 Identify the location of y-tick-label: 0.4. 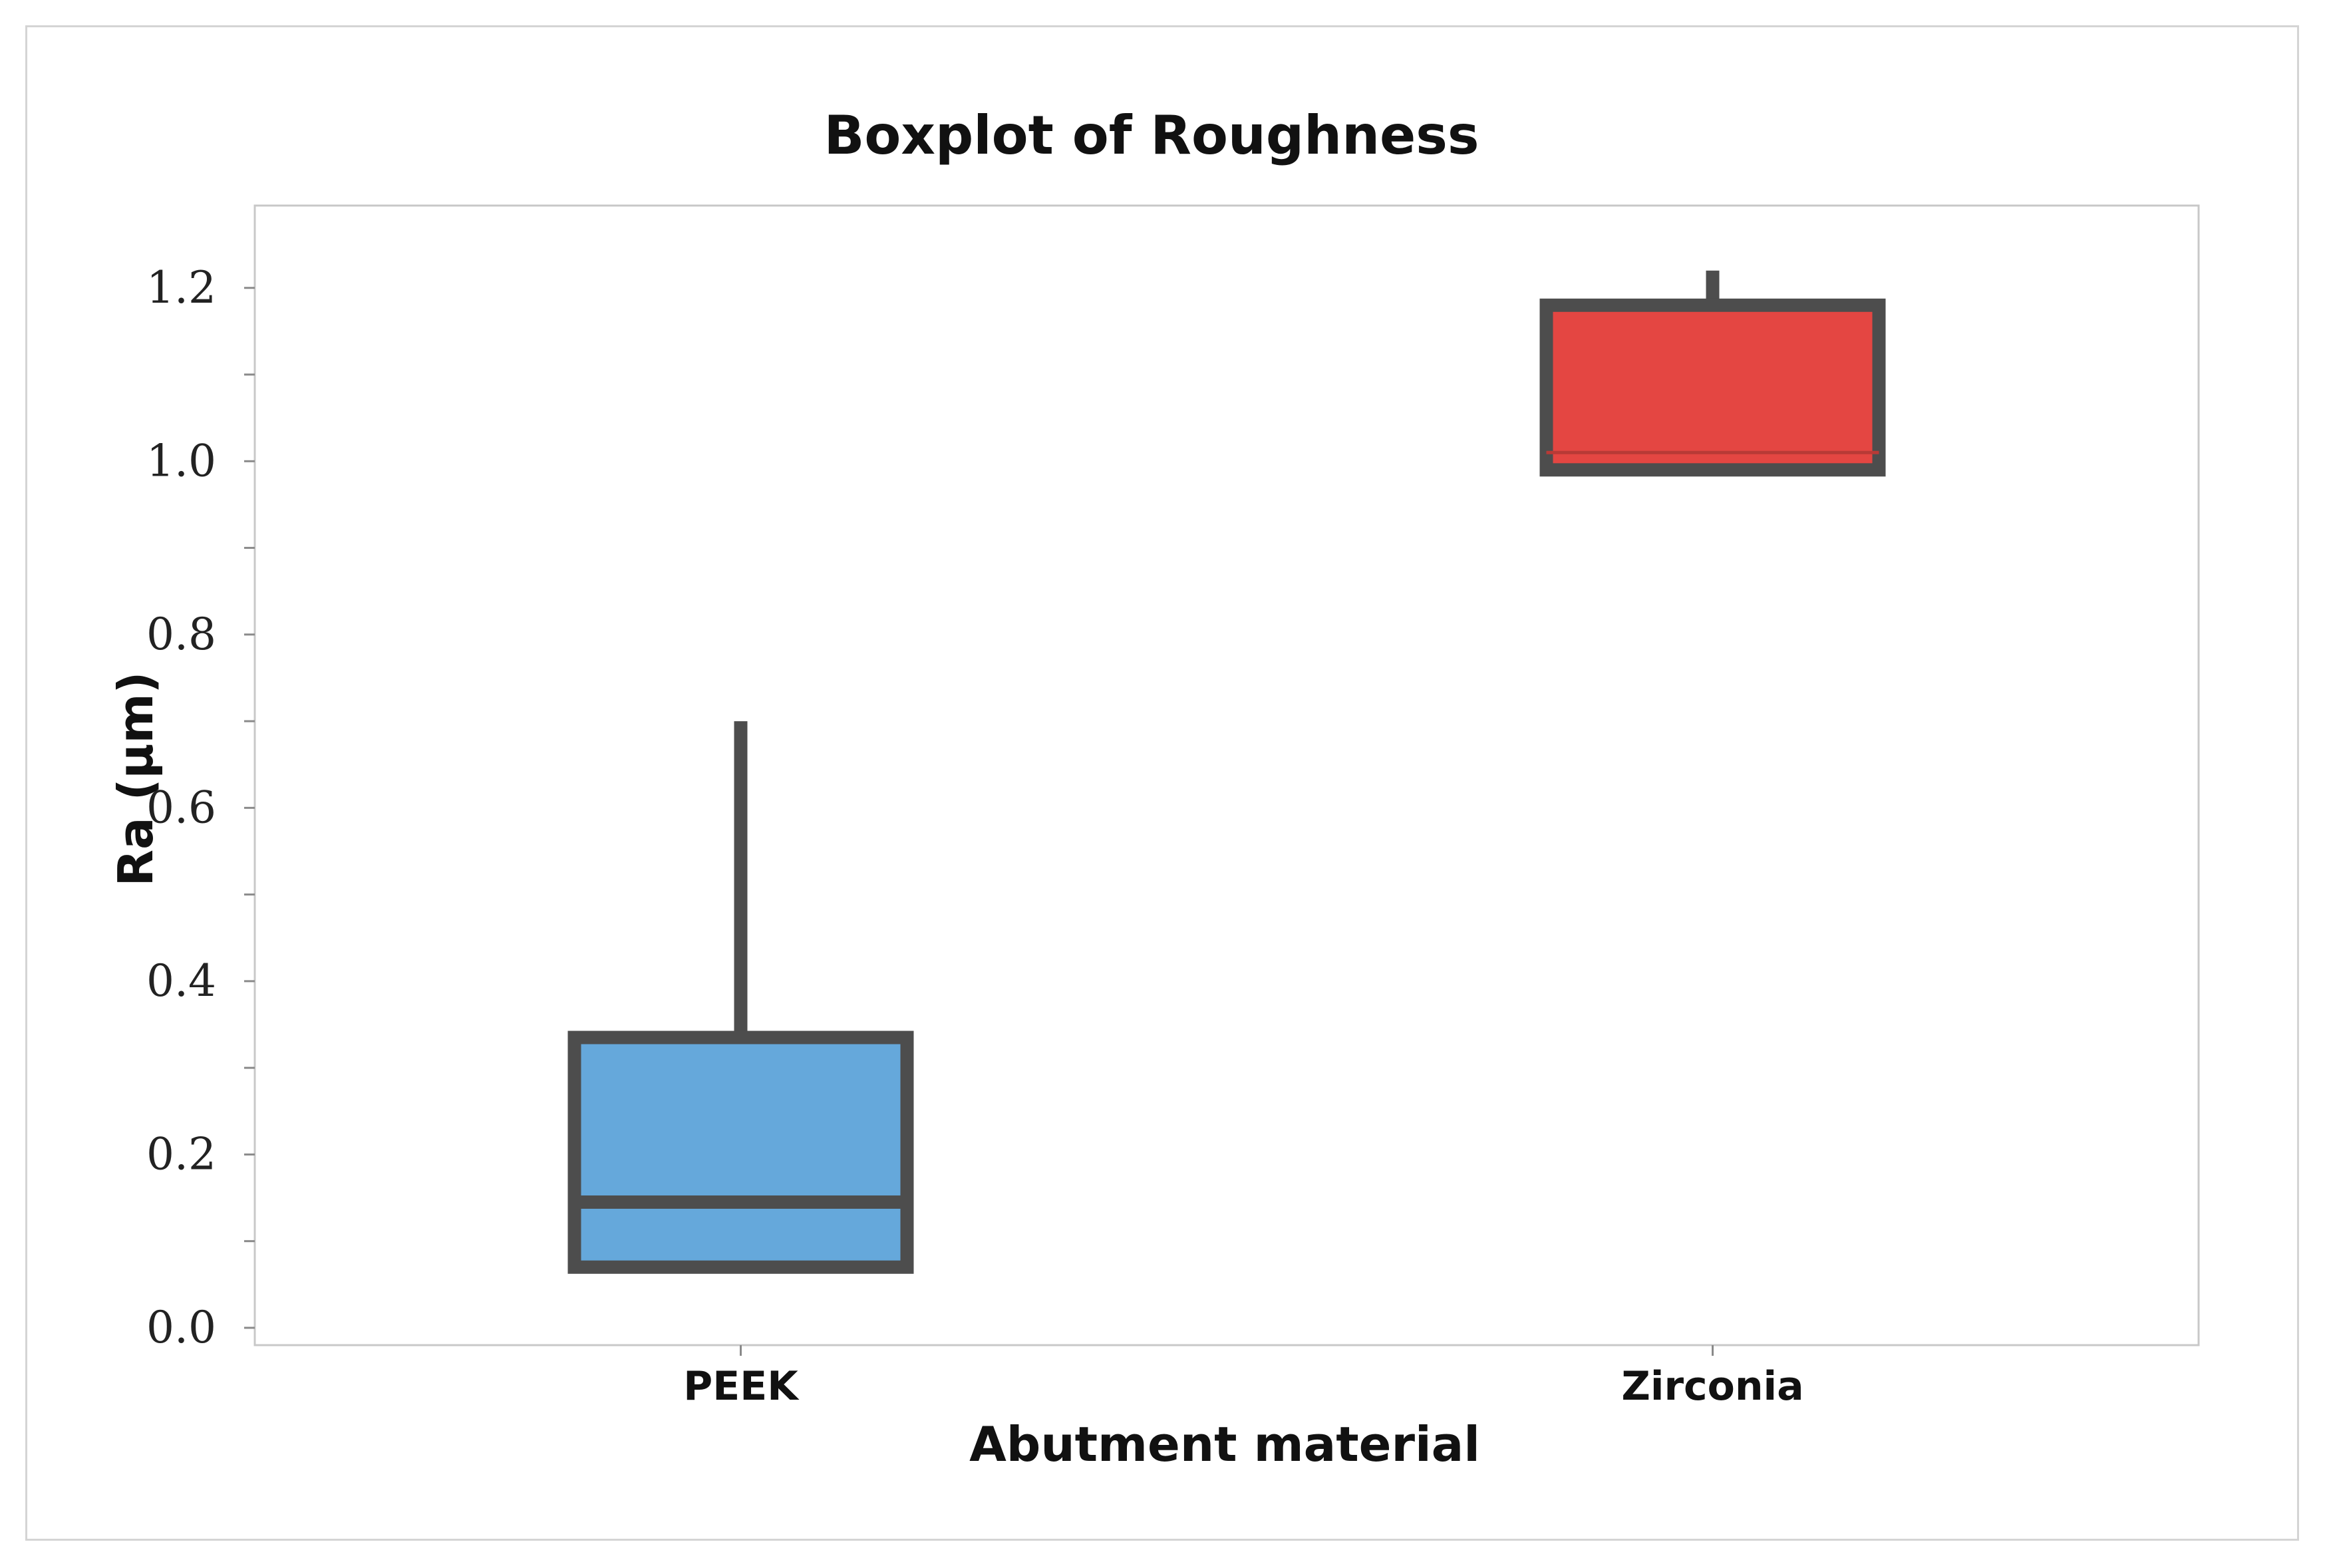
(181, 981).